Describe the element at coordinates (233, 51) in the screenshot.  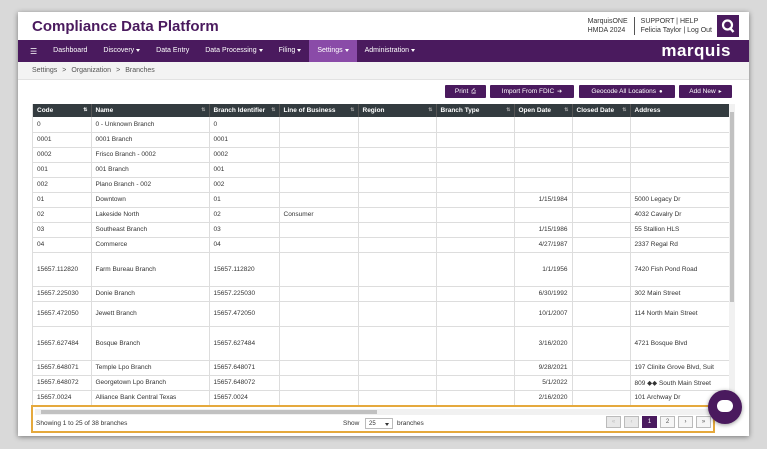
I see `nav-data-processing: Data Processing` at that location.